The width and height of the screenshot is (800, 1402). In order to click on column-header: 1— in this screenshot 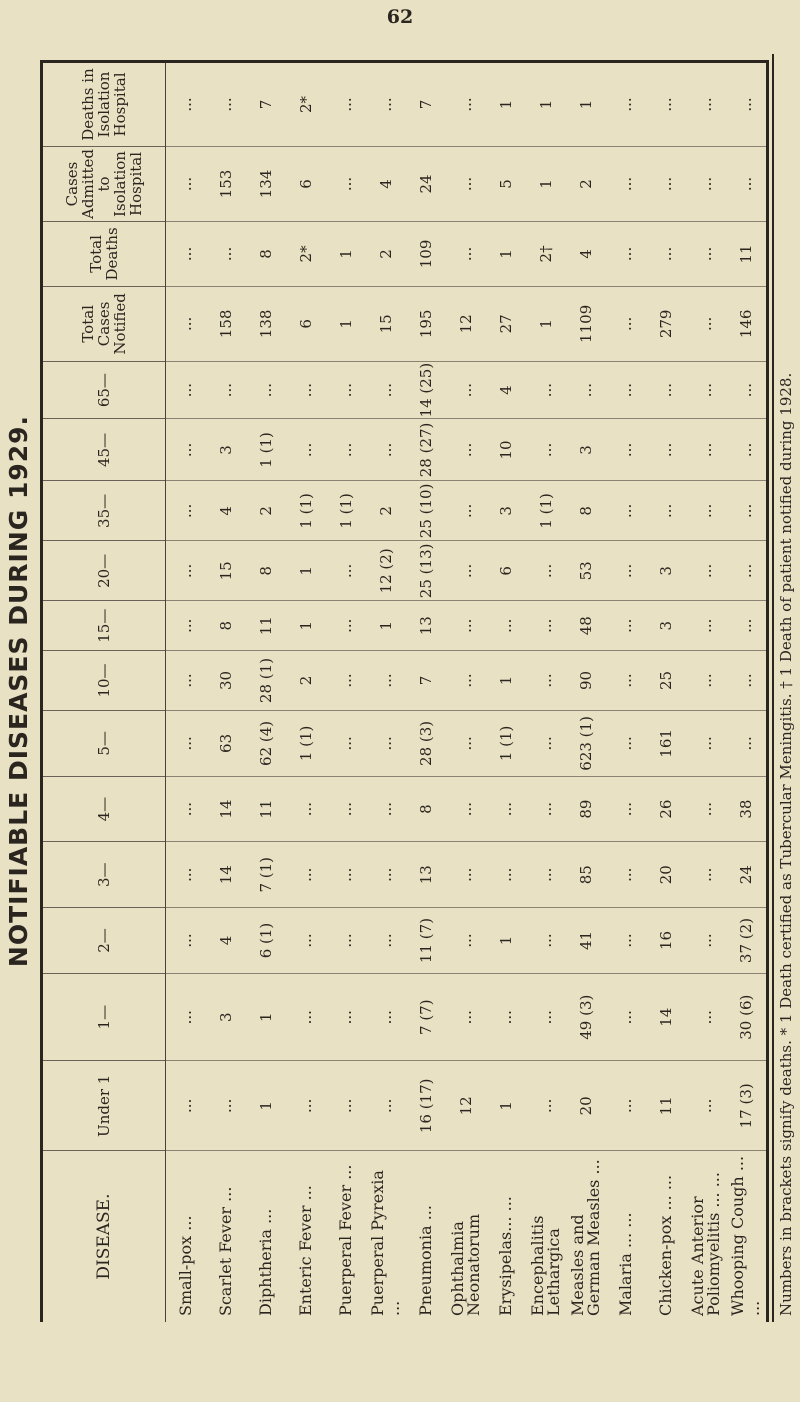, I will do `click(103, 1017)`.